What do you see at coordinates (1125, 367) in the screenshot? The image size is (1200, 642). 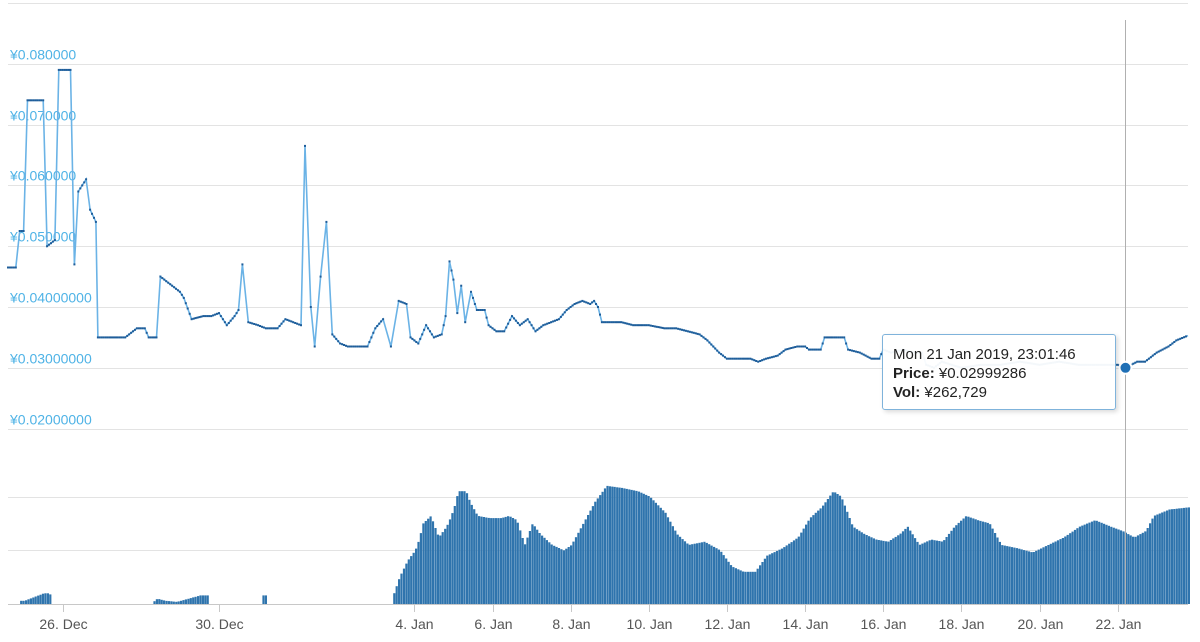 I see `highlighted-point` at bounding box center [1125, 367].